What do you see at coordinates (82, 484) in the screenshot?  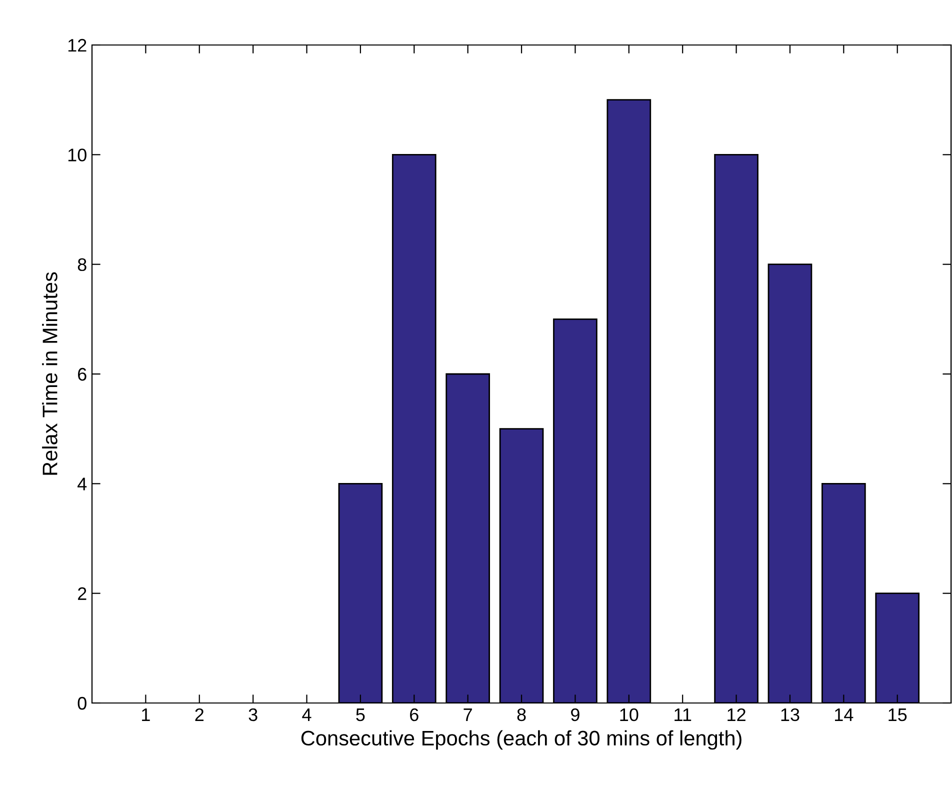 I see `y-tick-label: 4` at bounding box center [82, 484].